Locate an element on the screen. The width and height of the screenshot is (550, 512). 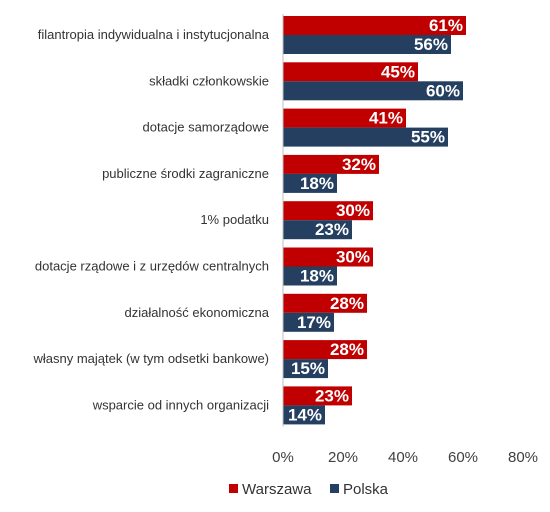
category-label: 1% podatku is located at coordinates (234, 219).